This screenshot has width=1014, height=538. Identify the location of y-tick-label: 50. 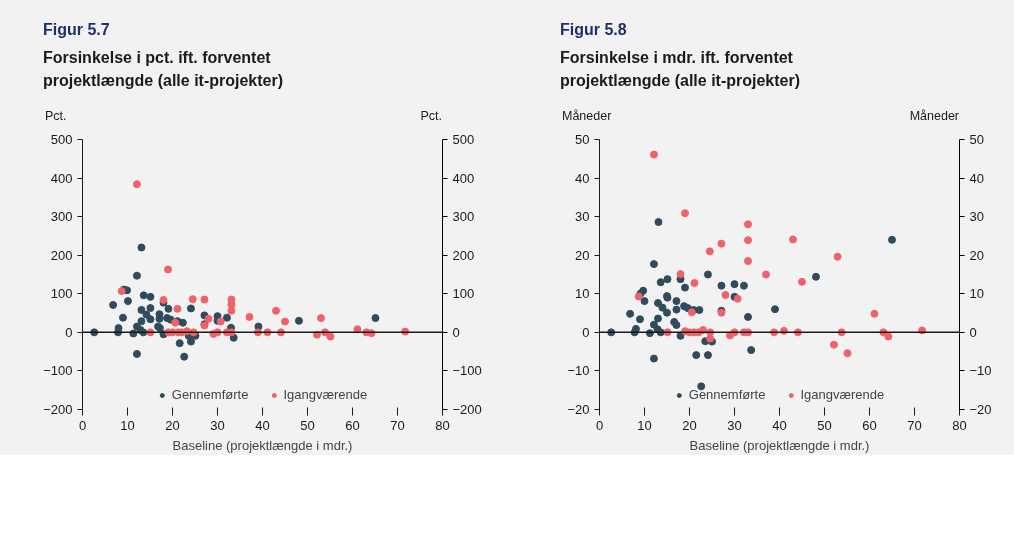
(582, 139).